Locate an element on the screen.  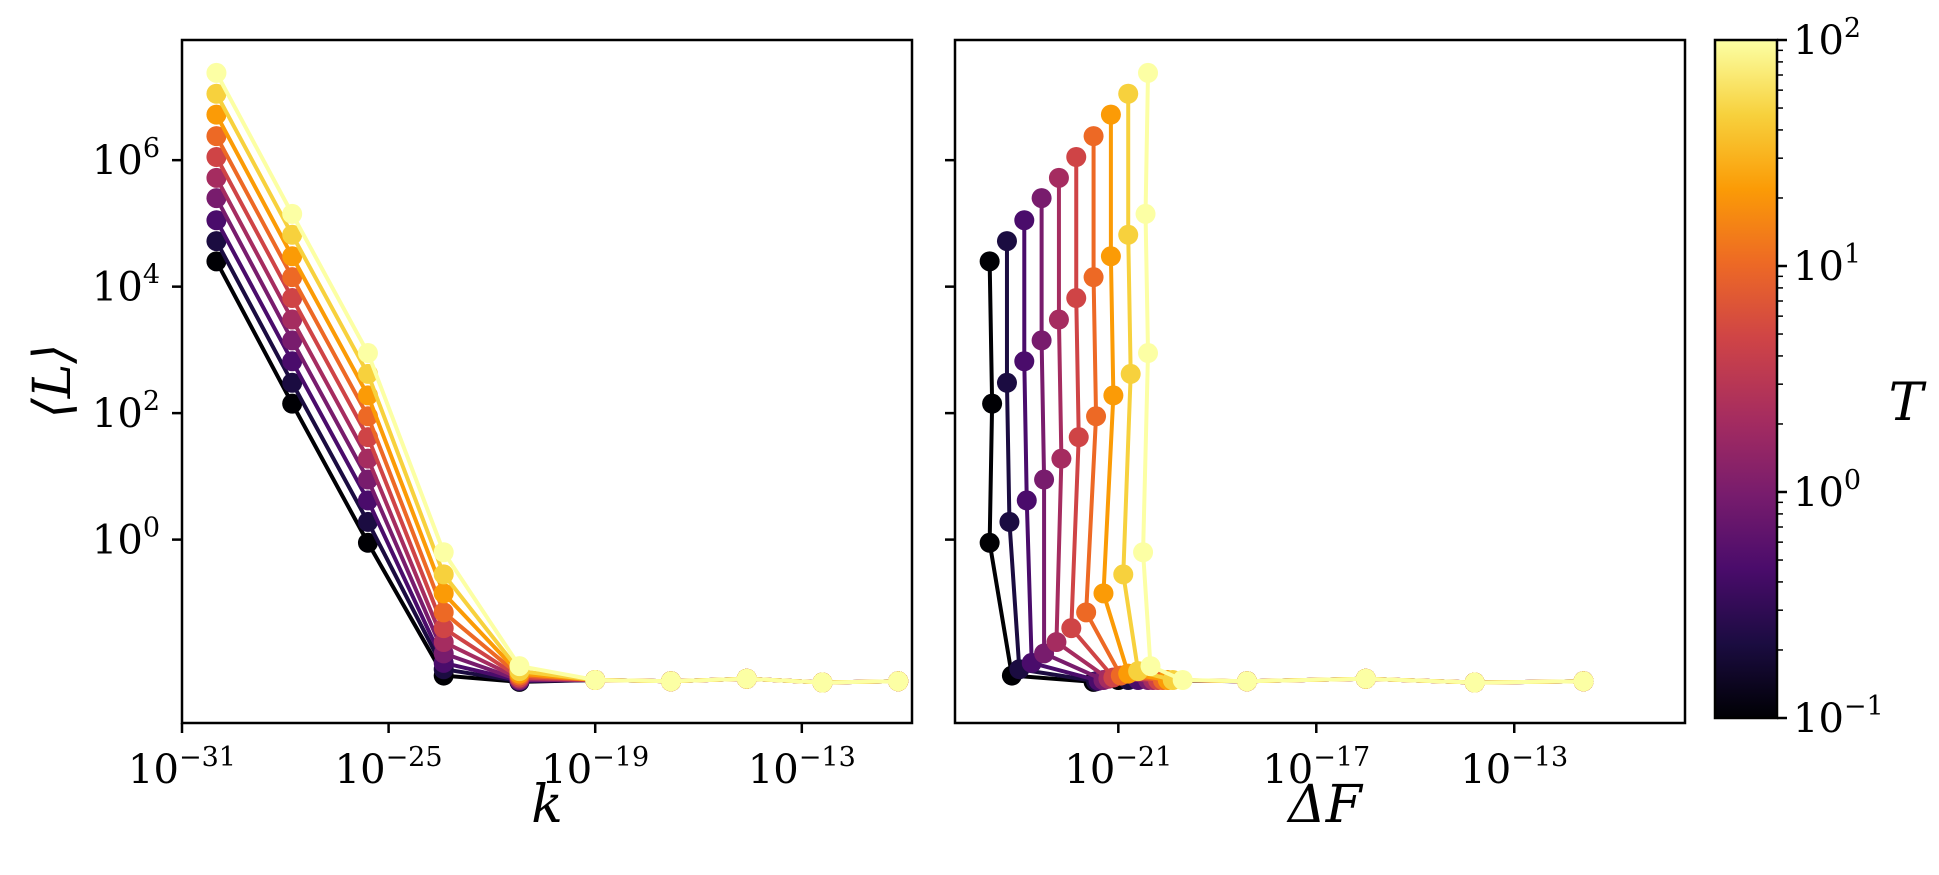
colorbar-label: T is located at coordinates (1908, 403).